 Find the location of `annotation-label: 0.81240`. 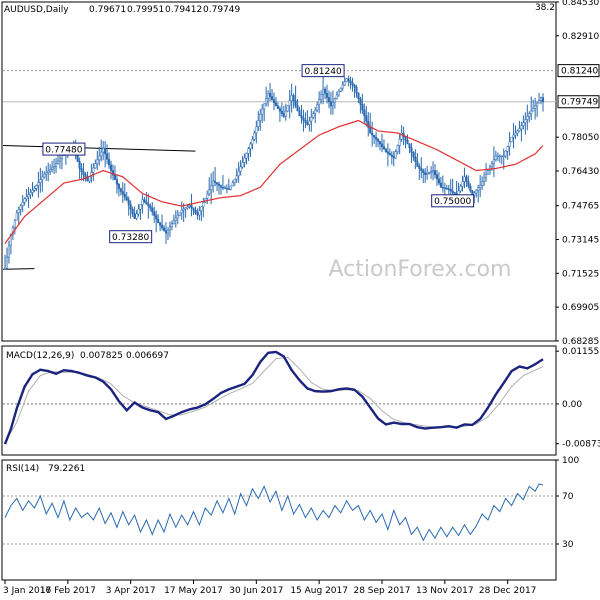

annotation-label: 0.81240 is located at coordinates (322, 72).